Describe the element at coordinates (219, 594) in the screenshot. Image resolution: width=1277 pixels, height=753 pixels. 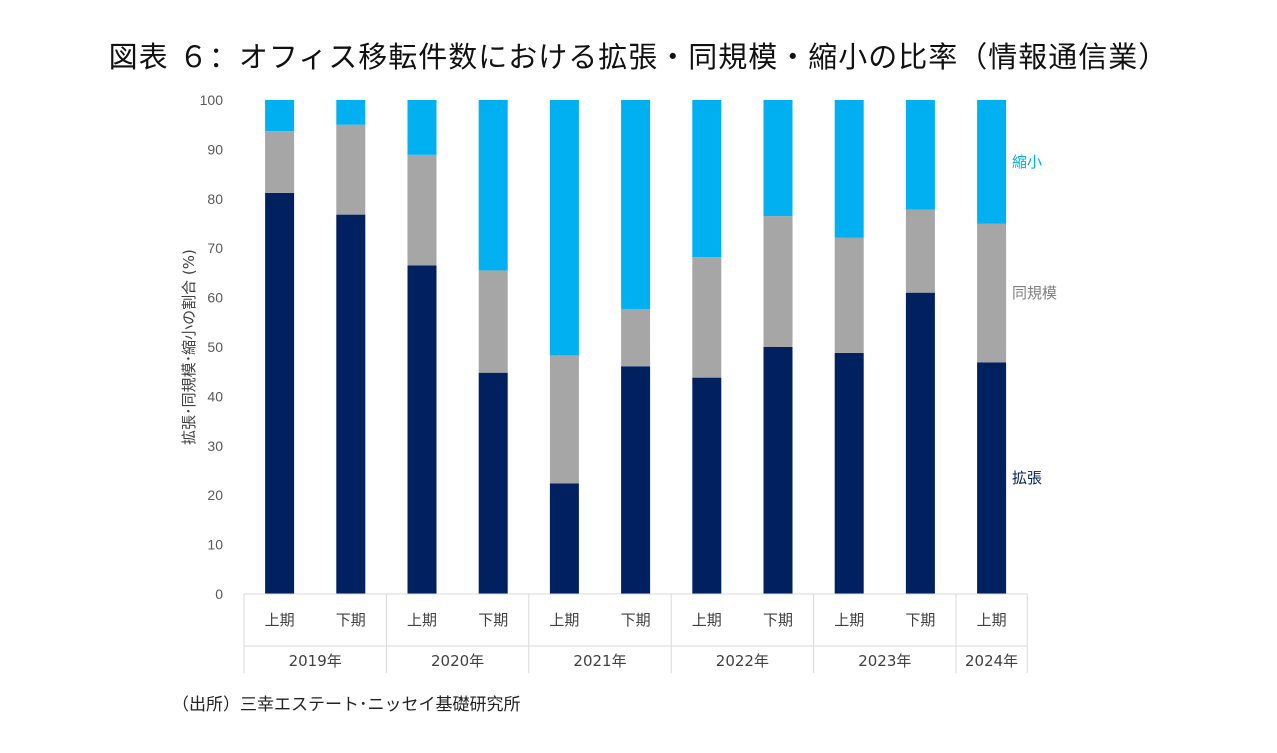
I see `y-tick-label: 0` at that location.